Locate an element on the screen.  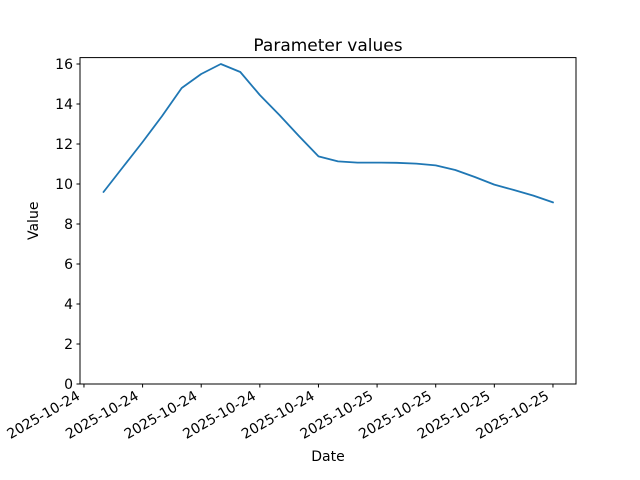
y-tick-label: 6 is located at coordinates (68, 265).